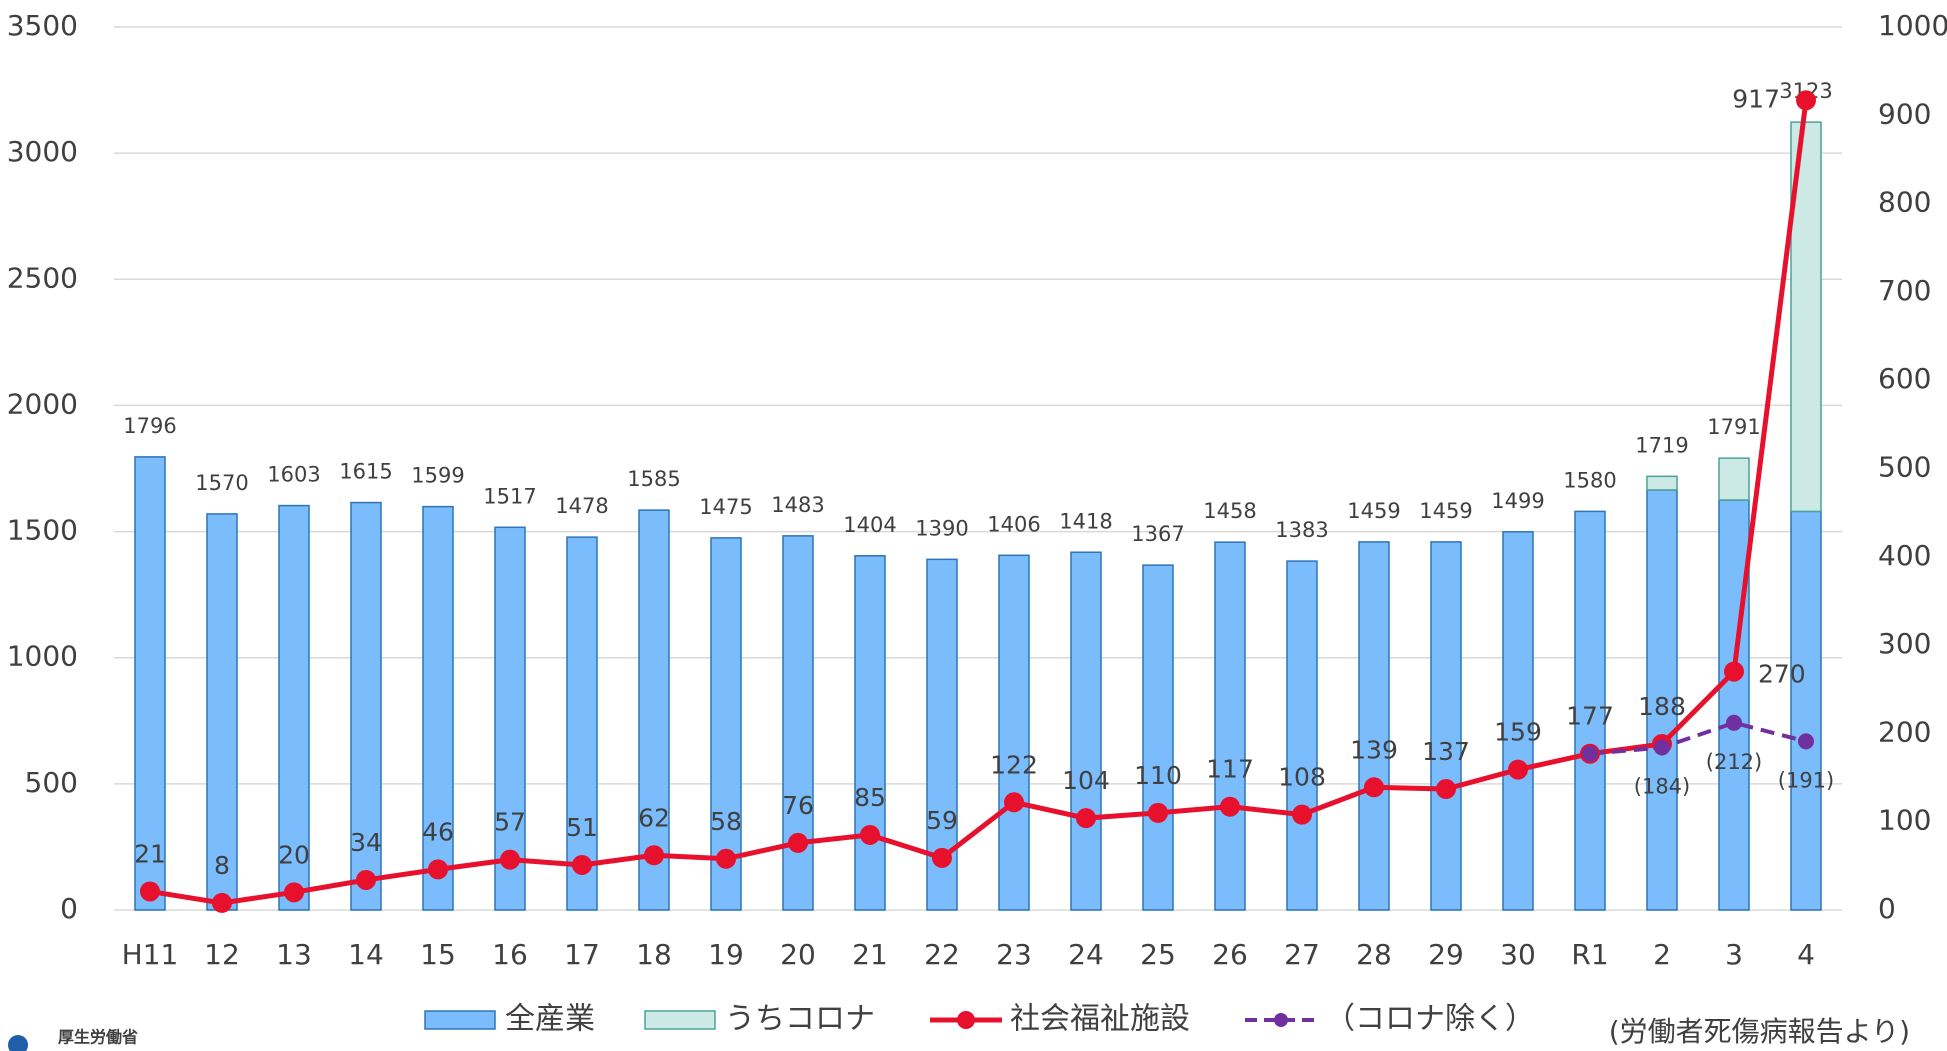 The image size is (1947, 1051). Describe the element at coordinates (1904, 820) in the screenshot. I see `y2-tick-label: 100` at that location.